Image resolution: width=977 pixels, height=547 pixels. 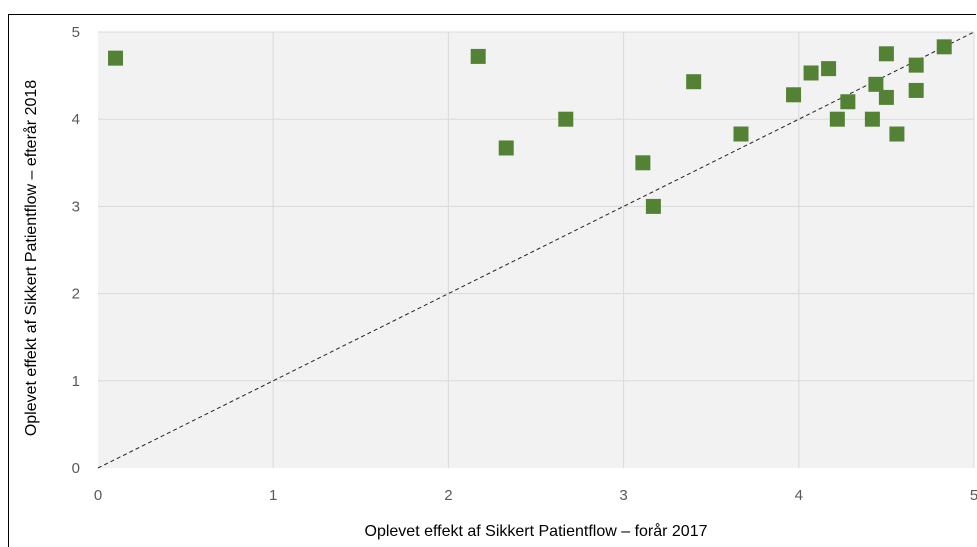 I want to click on y-tick-label-0: 0, so click(x=76, y=468).